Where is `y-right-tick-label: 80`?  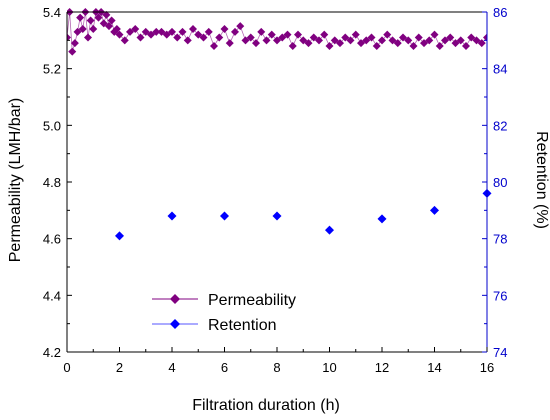
y-right-tick-label: 80 is located at coordinates (500, 182).